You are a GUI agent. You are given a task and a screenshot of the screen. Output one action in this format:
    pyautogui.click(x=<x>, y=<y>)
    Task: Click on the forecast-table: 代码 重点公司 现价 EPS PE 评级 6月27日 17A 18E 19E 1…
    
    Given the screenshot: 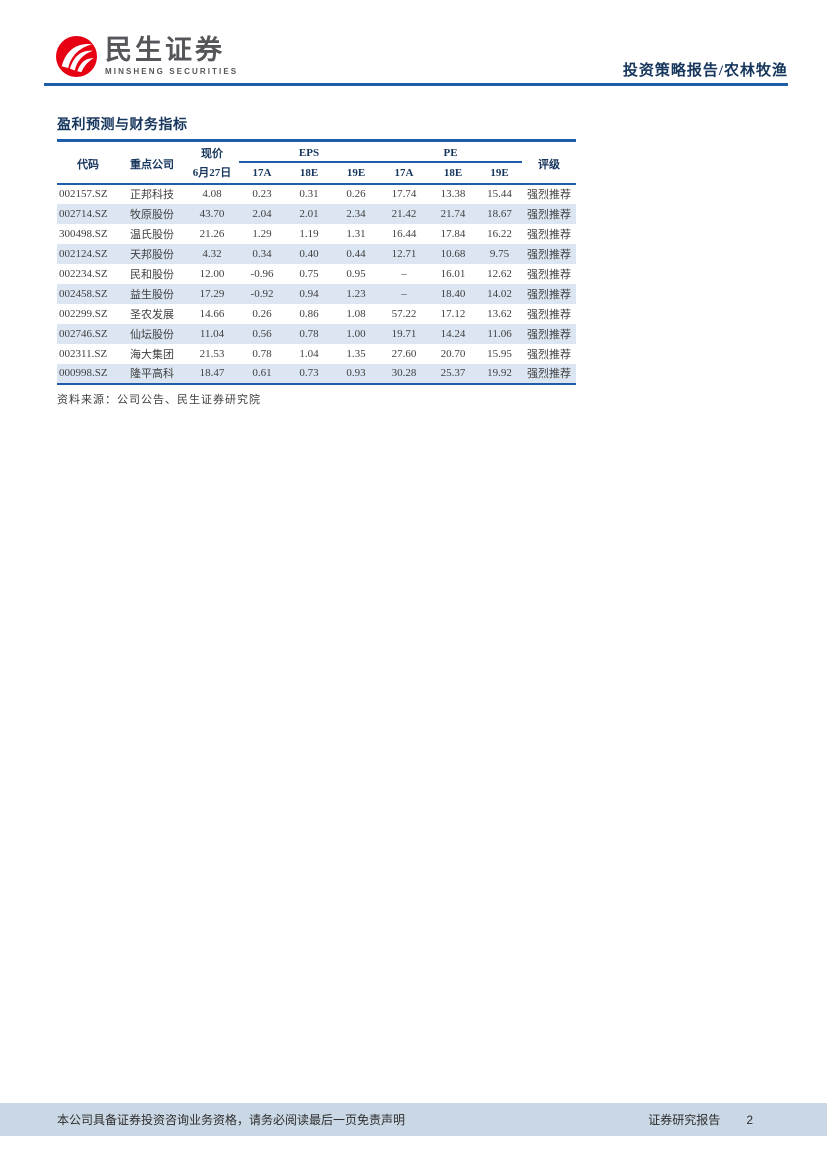 What is the action you would take?
    pyautogui.click(x=317, y=262)
    